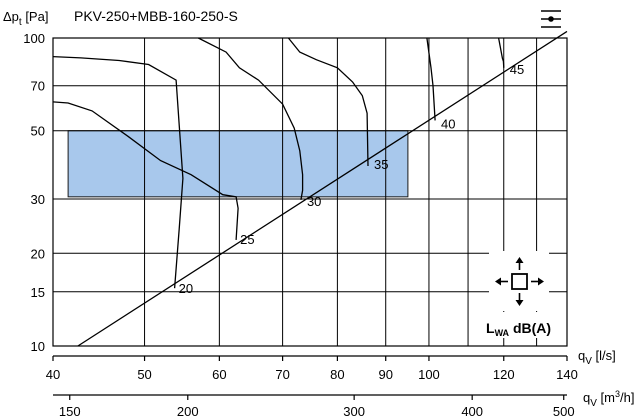 The image size is (637, 419). I want to click on x2-tick-label: 300, so click(354, 411).